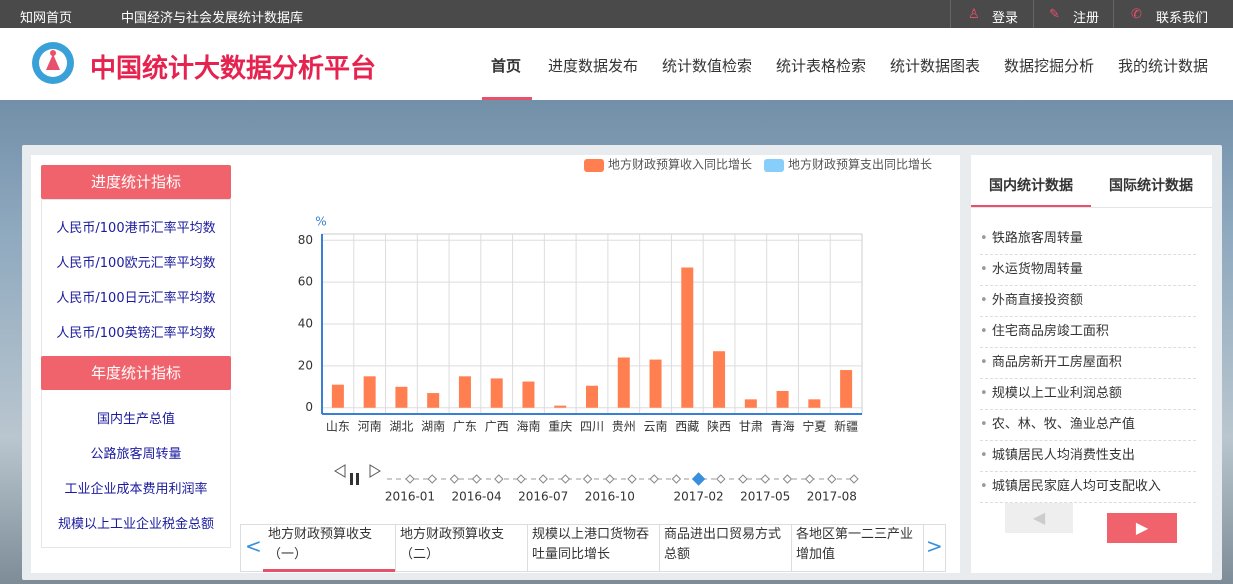 This screenshot has width=1233, height=584. What do you see at coordinates (136, 263) in the screenshot?
I see `indicator-link: 人民币/100欧元汇率平均数` at bounding box center [136, 263].